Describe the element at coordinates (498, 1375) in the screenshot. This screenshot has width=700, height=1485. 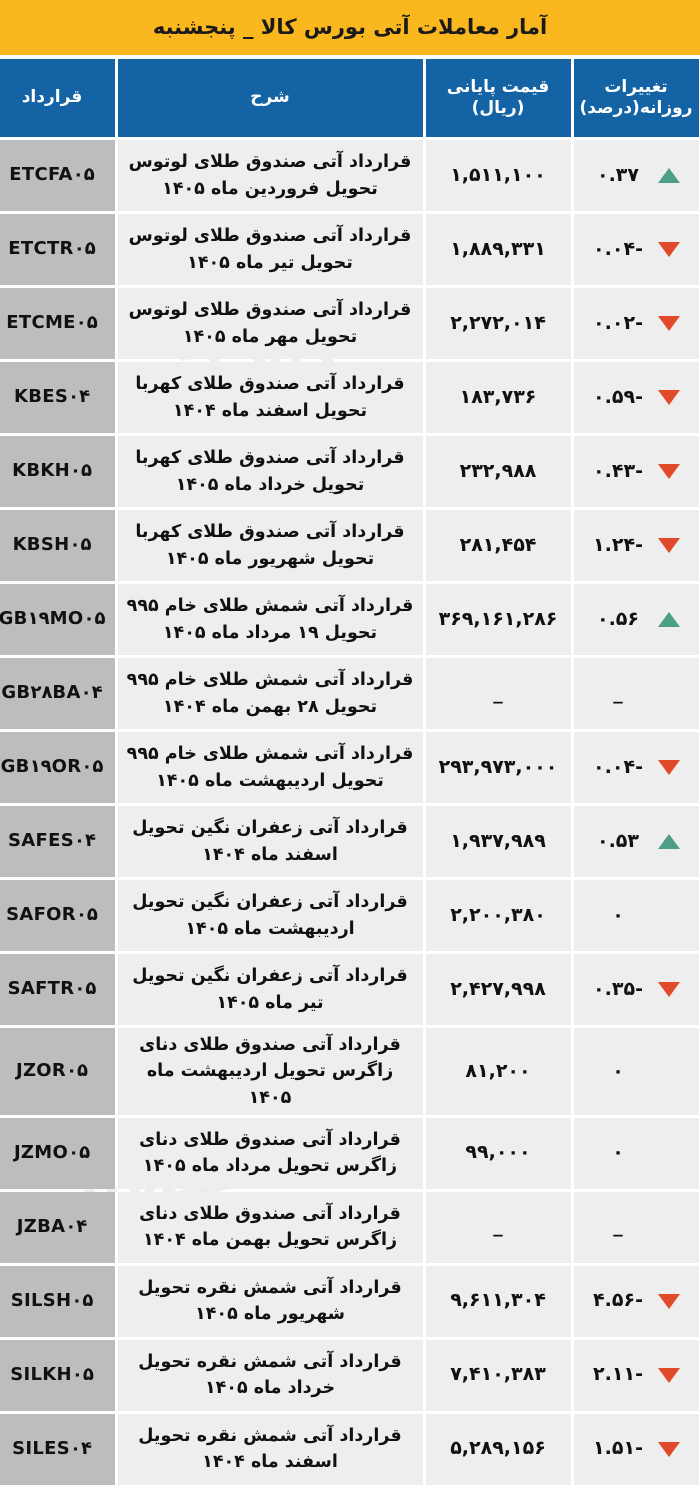
I see `cell-closing-price: ۷,۴۱۰,۳۸۳` at that location.